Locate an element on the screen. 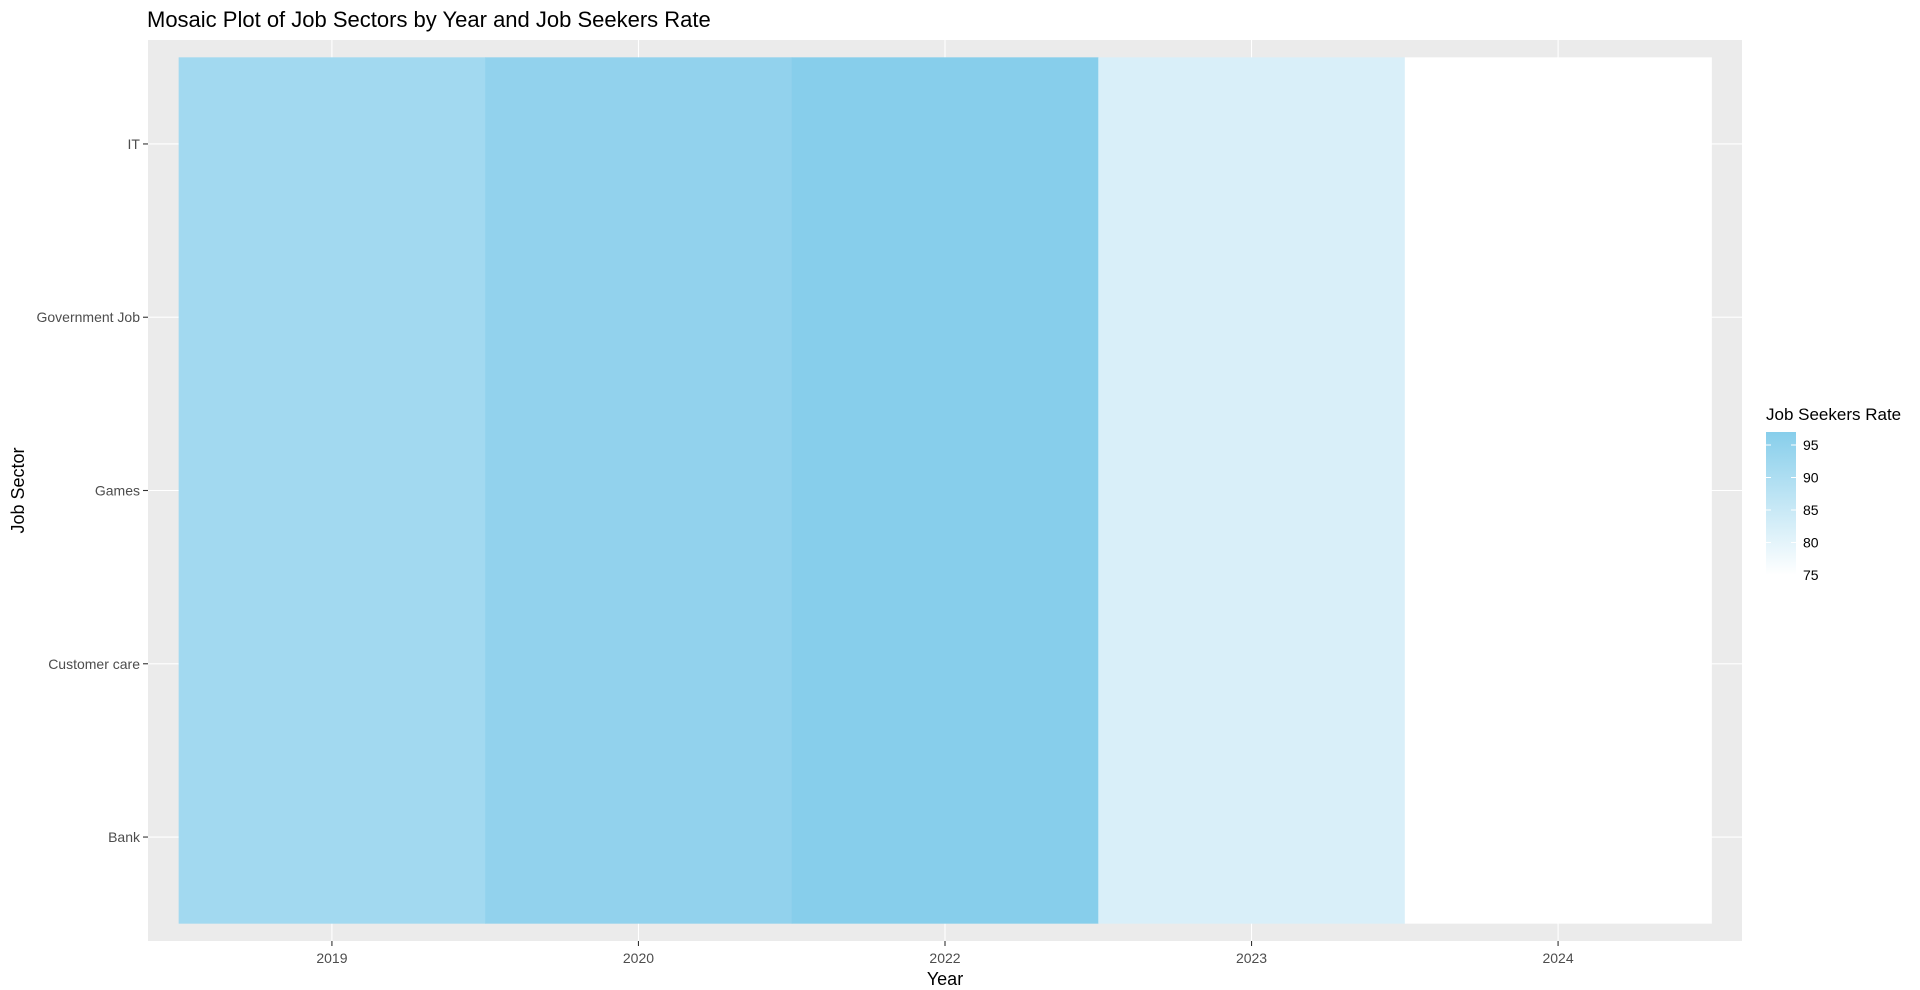 This screenshot has height=990, width=1920. x-tick-label: 2019 is located at coordinates (331, 958).